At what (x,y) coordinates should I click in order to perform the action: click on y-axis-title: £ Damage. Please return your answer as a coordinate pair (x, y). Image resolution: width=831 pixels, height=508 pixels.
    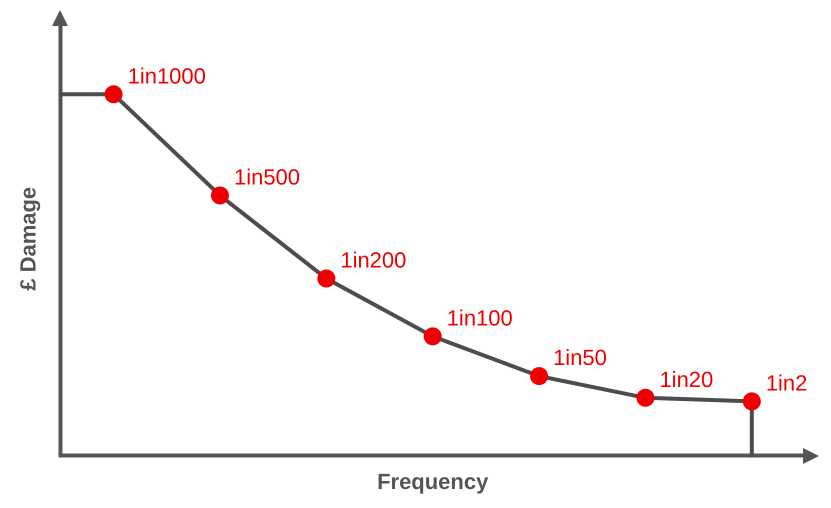
    Looking at the image, I should click on (27, 238).